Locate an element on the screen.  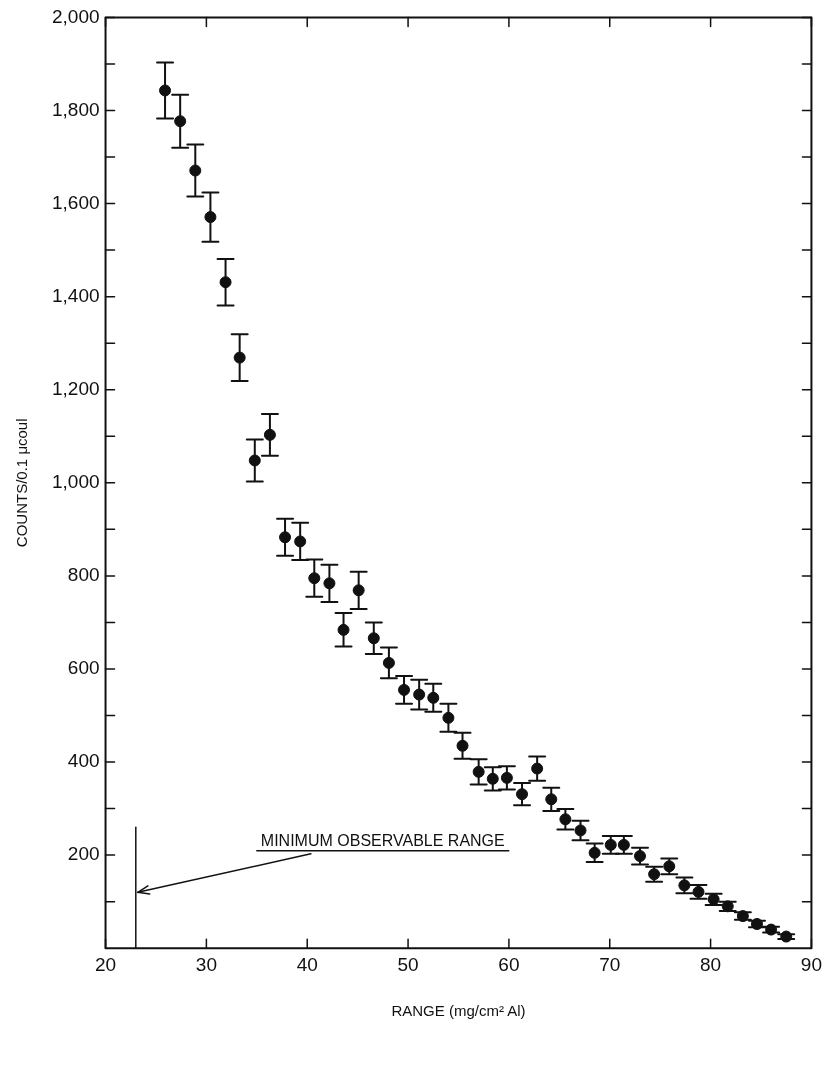
y-axis-title: COUNTS/0.1 μcoul is located at coordinates (22, 483).